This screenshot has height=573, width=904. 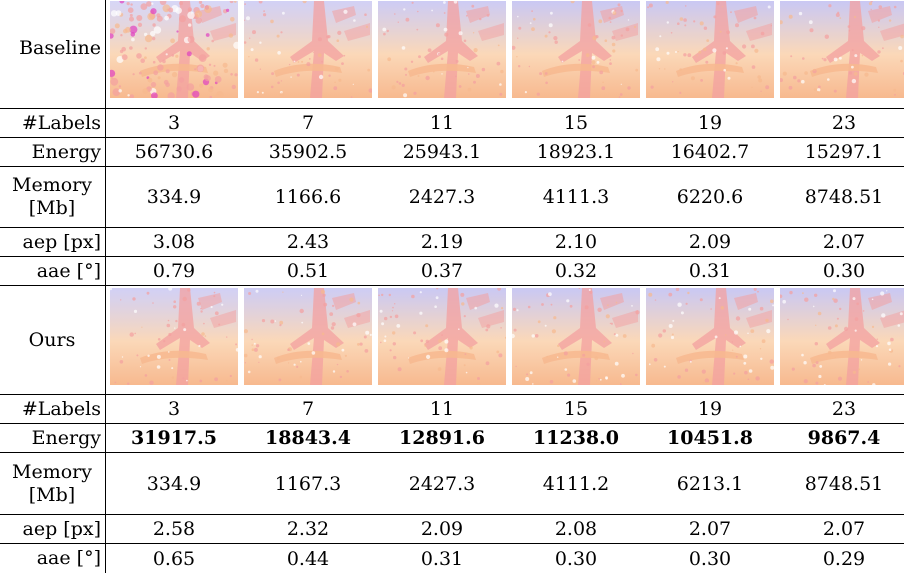 I want to click on baseline-energy-cell: 35902.5, so click(x=308, y=152).